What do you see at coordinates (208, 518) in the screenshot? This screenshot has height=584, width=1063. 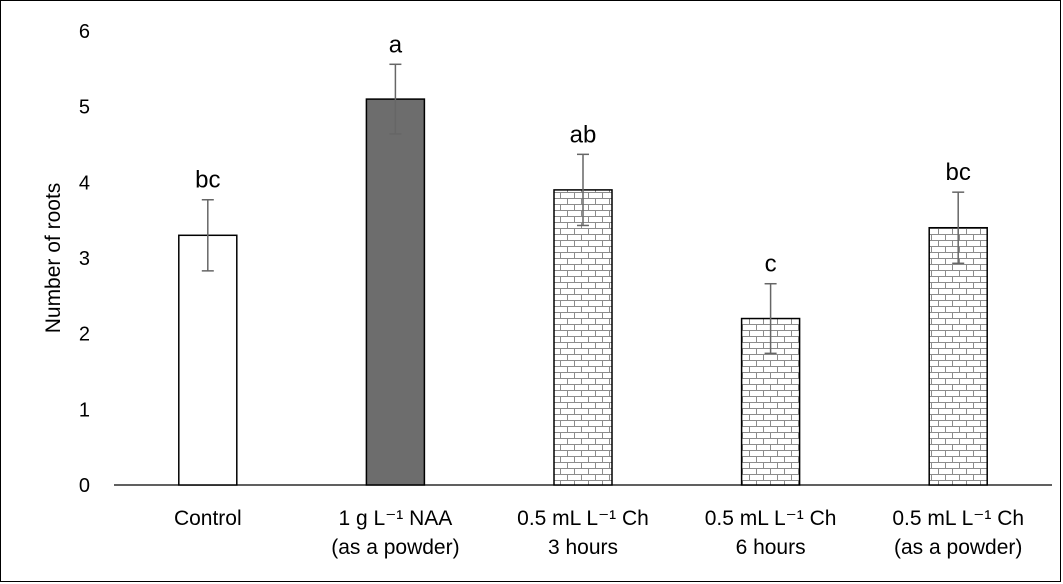 I see `category-label: Control` at bounding box center [208, 518].